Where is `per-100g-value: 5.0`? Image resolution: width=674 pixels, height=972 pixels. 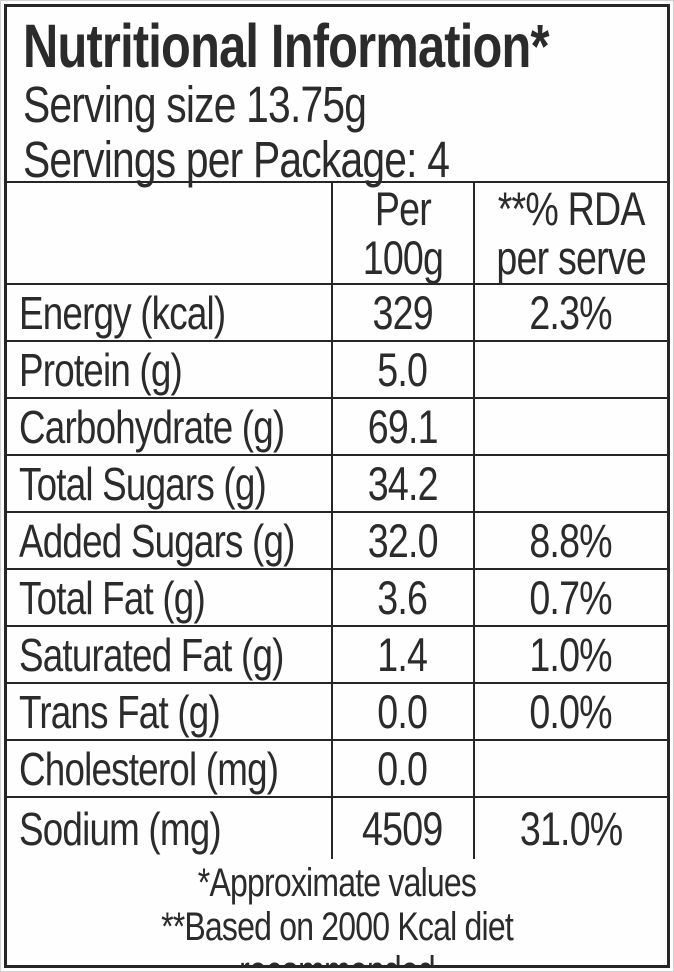 per-100g-value: 5.0 is located at coordinates (402, 369).